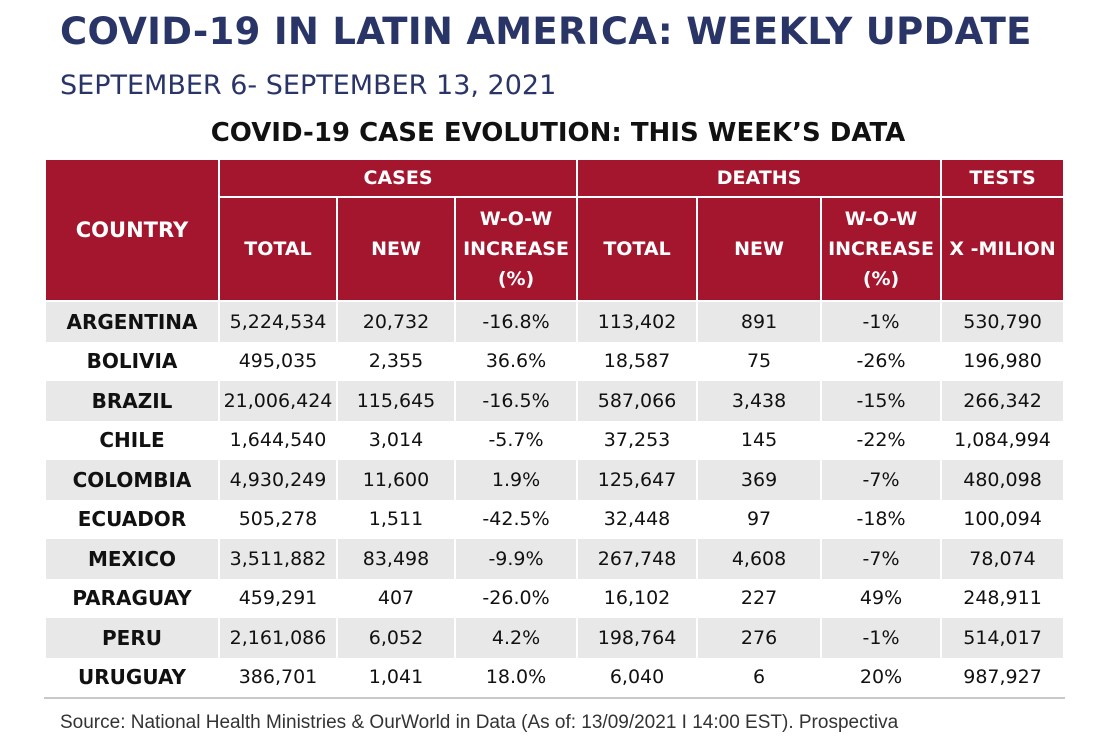 Image resolution: width=1116 pixels, height=752 pixels. I want to click on deaths-total-cell: 18,587, so click(637, 361).